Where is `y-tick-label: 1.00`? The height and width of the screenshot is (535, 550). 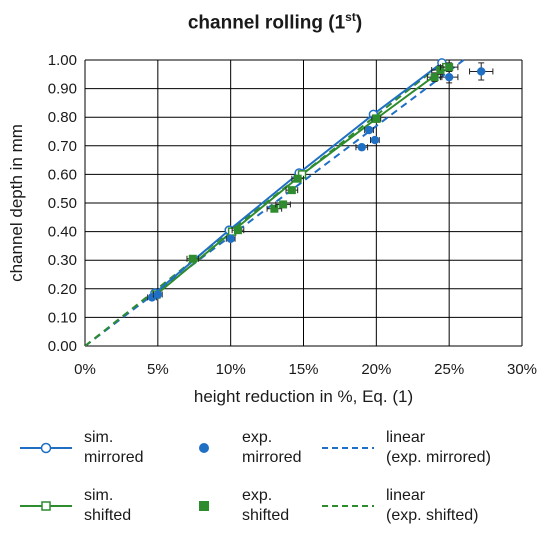
y-tick-label: 1.00 is located at coordinates (62, 60).